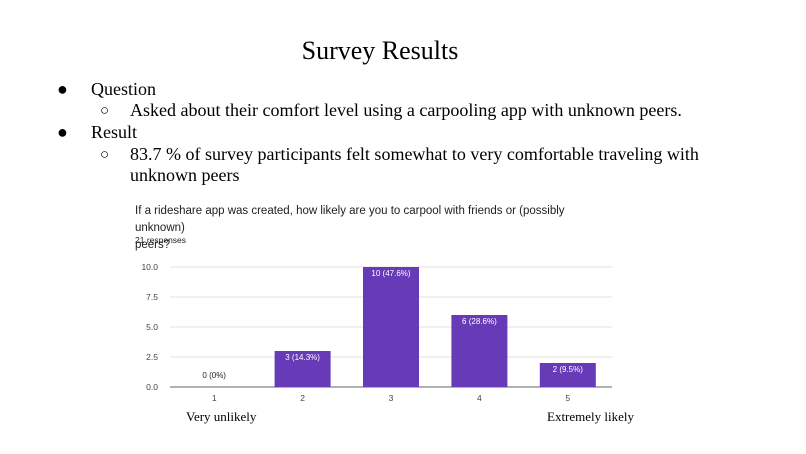  I want to click on y-tick-label: 10.0, so click(149, 267).